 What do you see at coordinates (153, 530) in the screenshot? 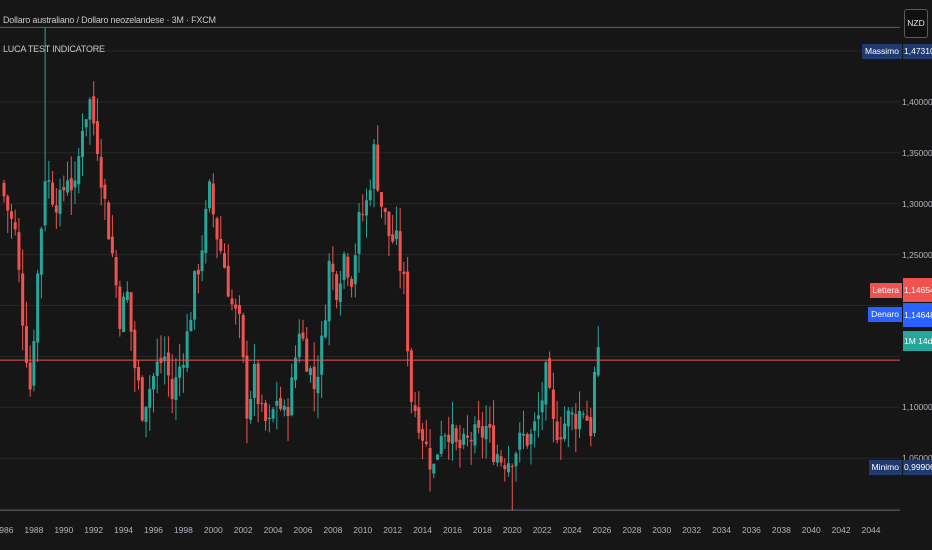
I see `time-tick-label: 1996` at bounding box center [153, 530].